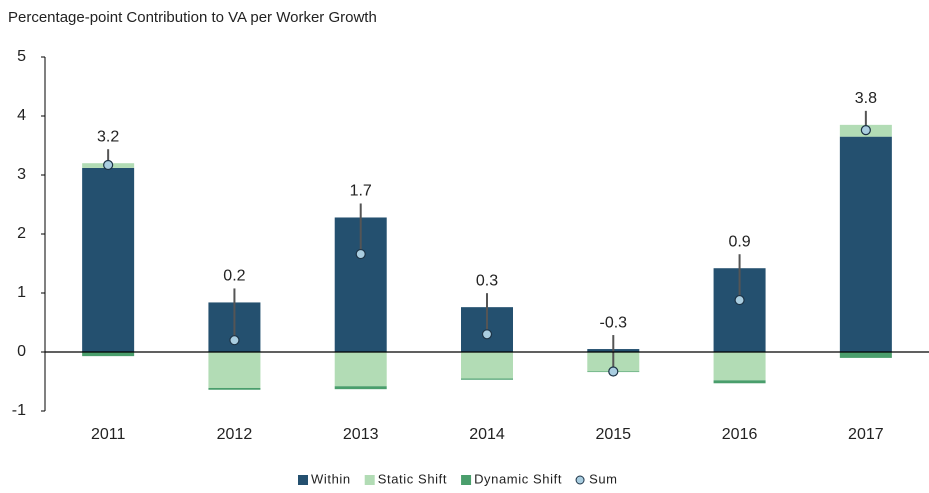 The image size is (929, 493). Describe the element at coordinates (613, 434) in the screenshot. I see `x-tick-label: 2015` at that location.